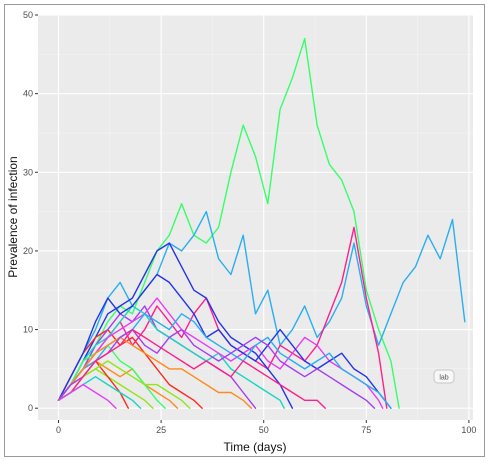  Describe the element at coordinates (30, 211) in the screenshot. I see `y-axis-ticks: 0 10 20 30 40 50` at that location.